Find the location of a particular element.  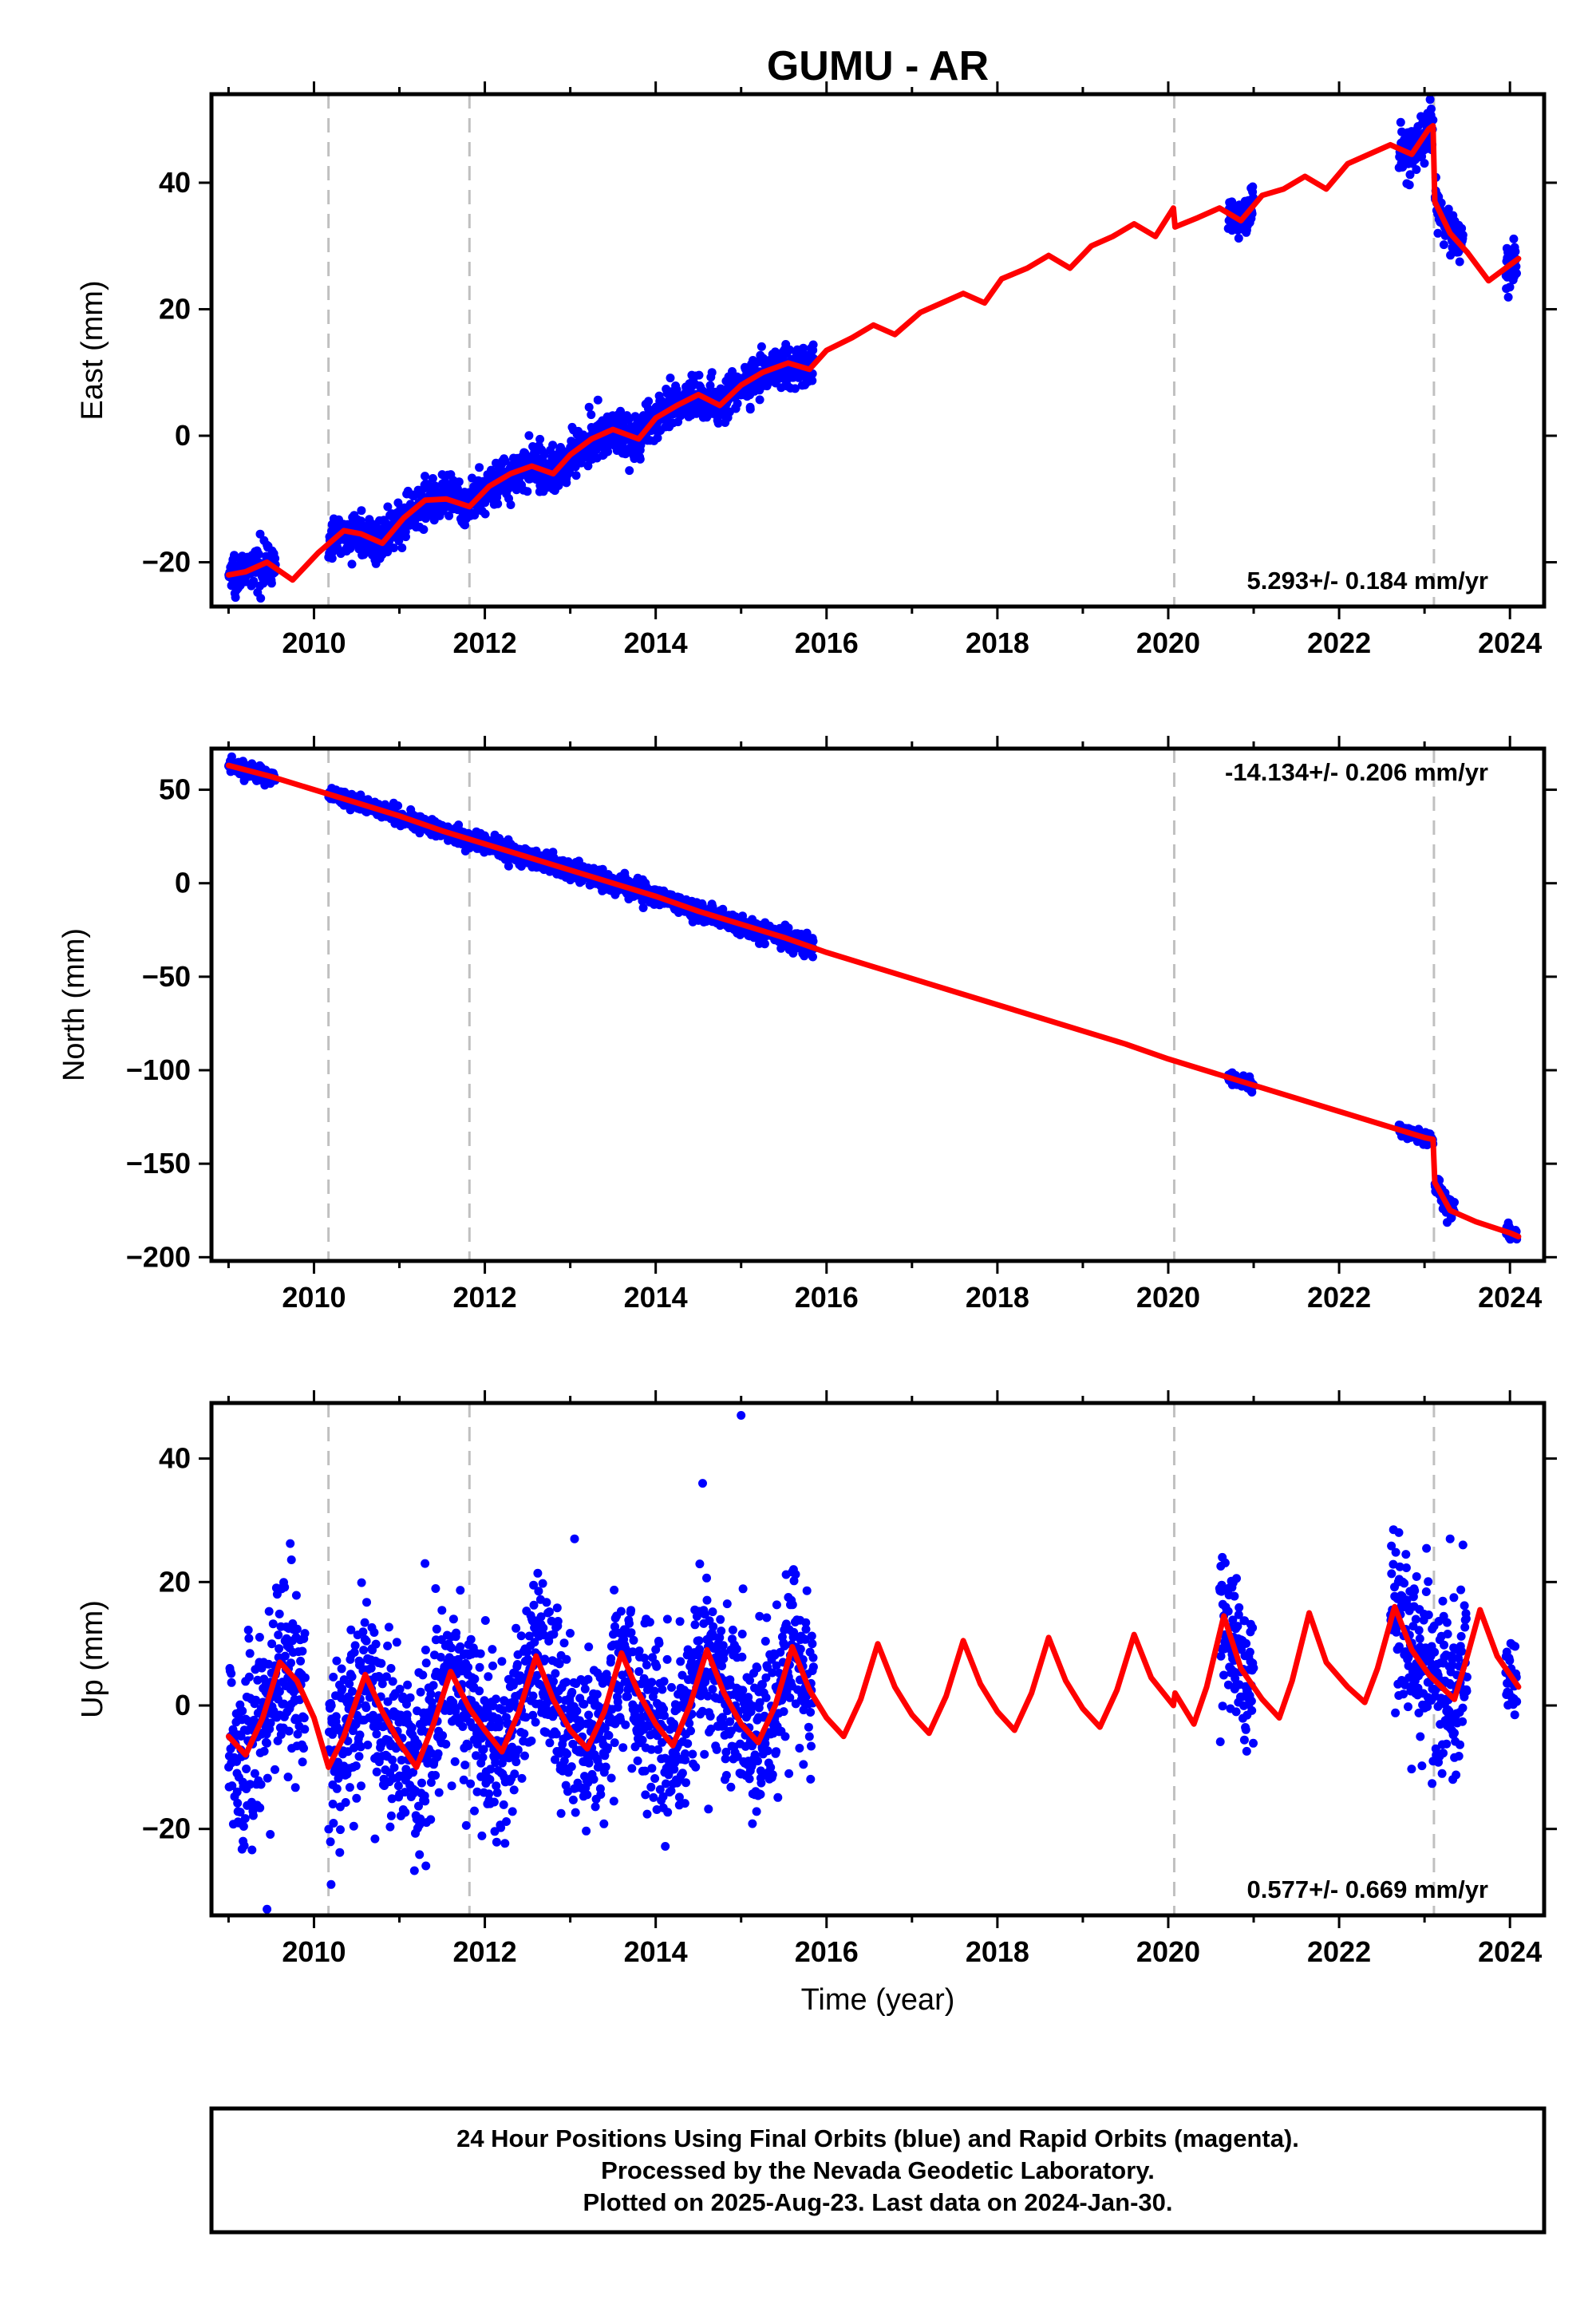

y-tick-label: 50 is located at coordinates (175, 789).